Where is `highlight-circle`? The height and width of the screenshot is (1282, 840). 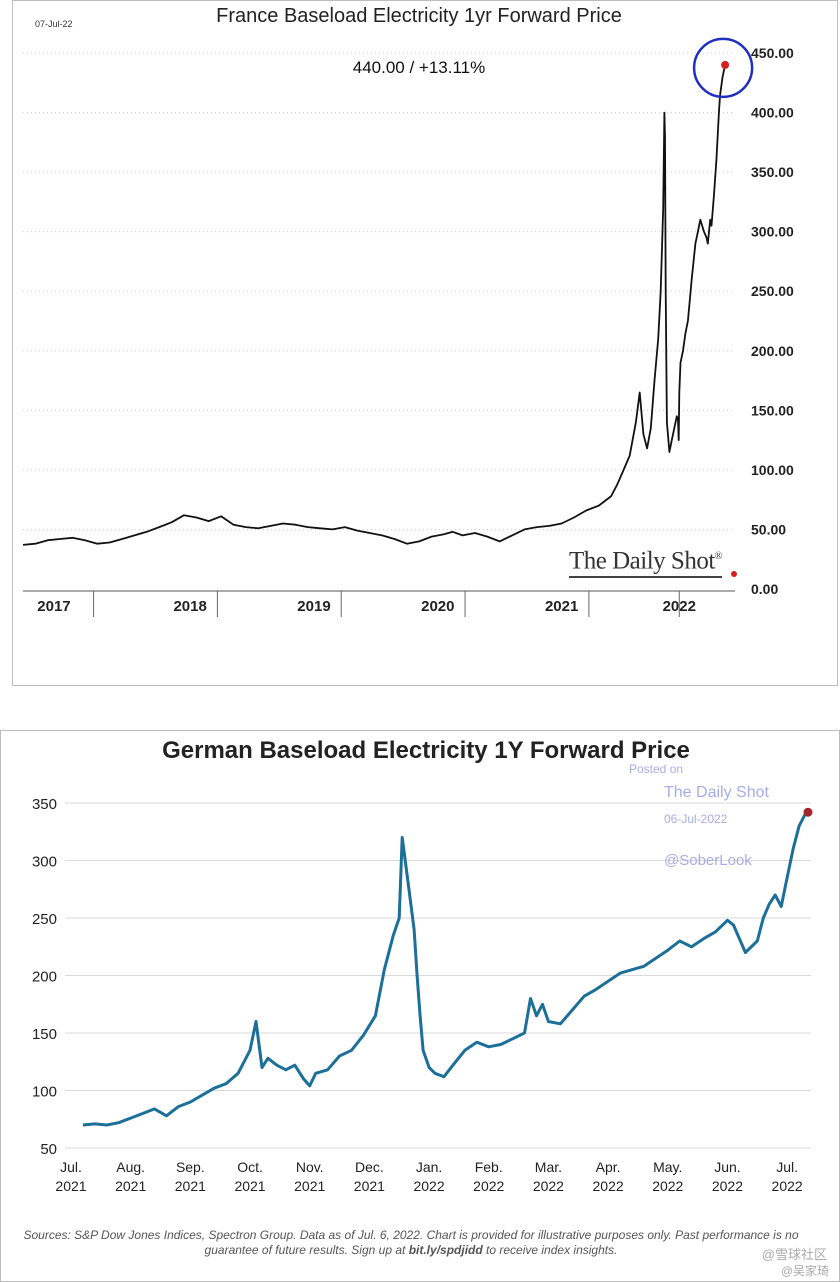 highlight-circle is located at coordinates (723, 68).